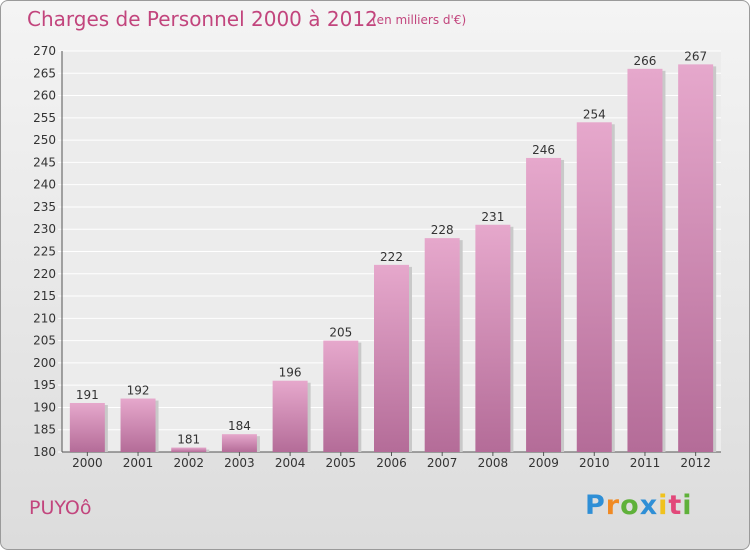  Describe the element at coordinates (341, 463) in the screenshot. I see `x-tick-label: 2005` at that location.